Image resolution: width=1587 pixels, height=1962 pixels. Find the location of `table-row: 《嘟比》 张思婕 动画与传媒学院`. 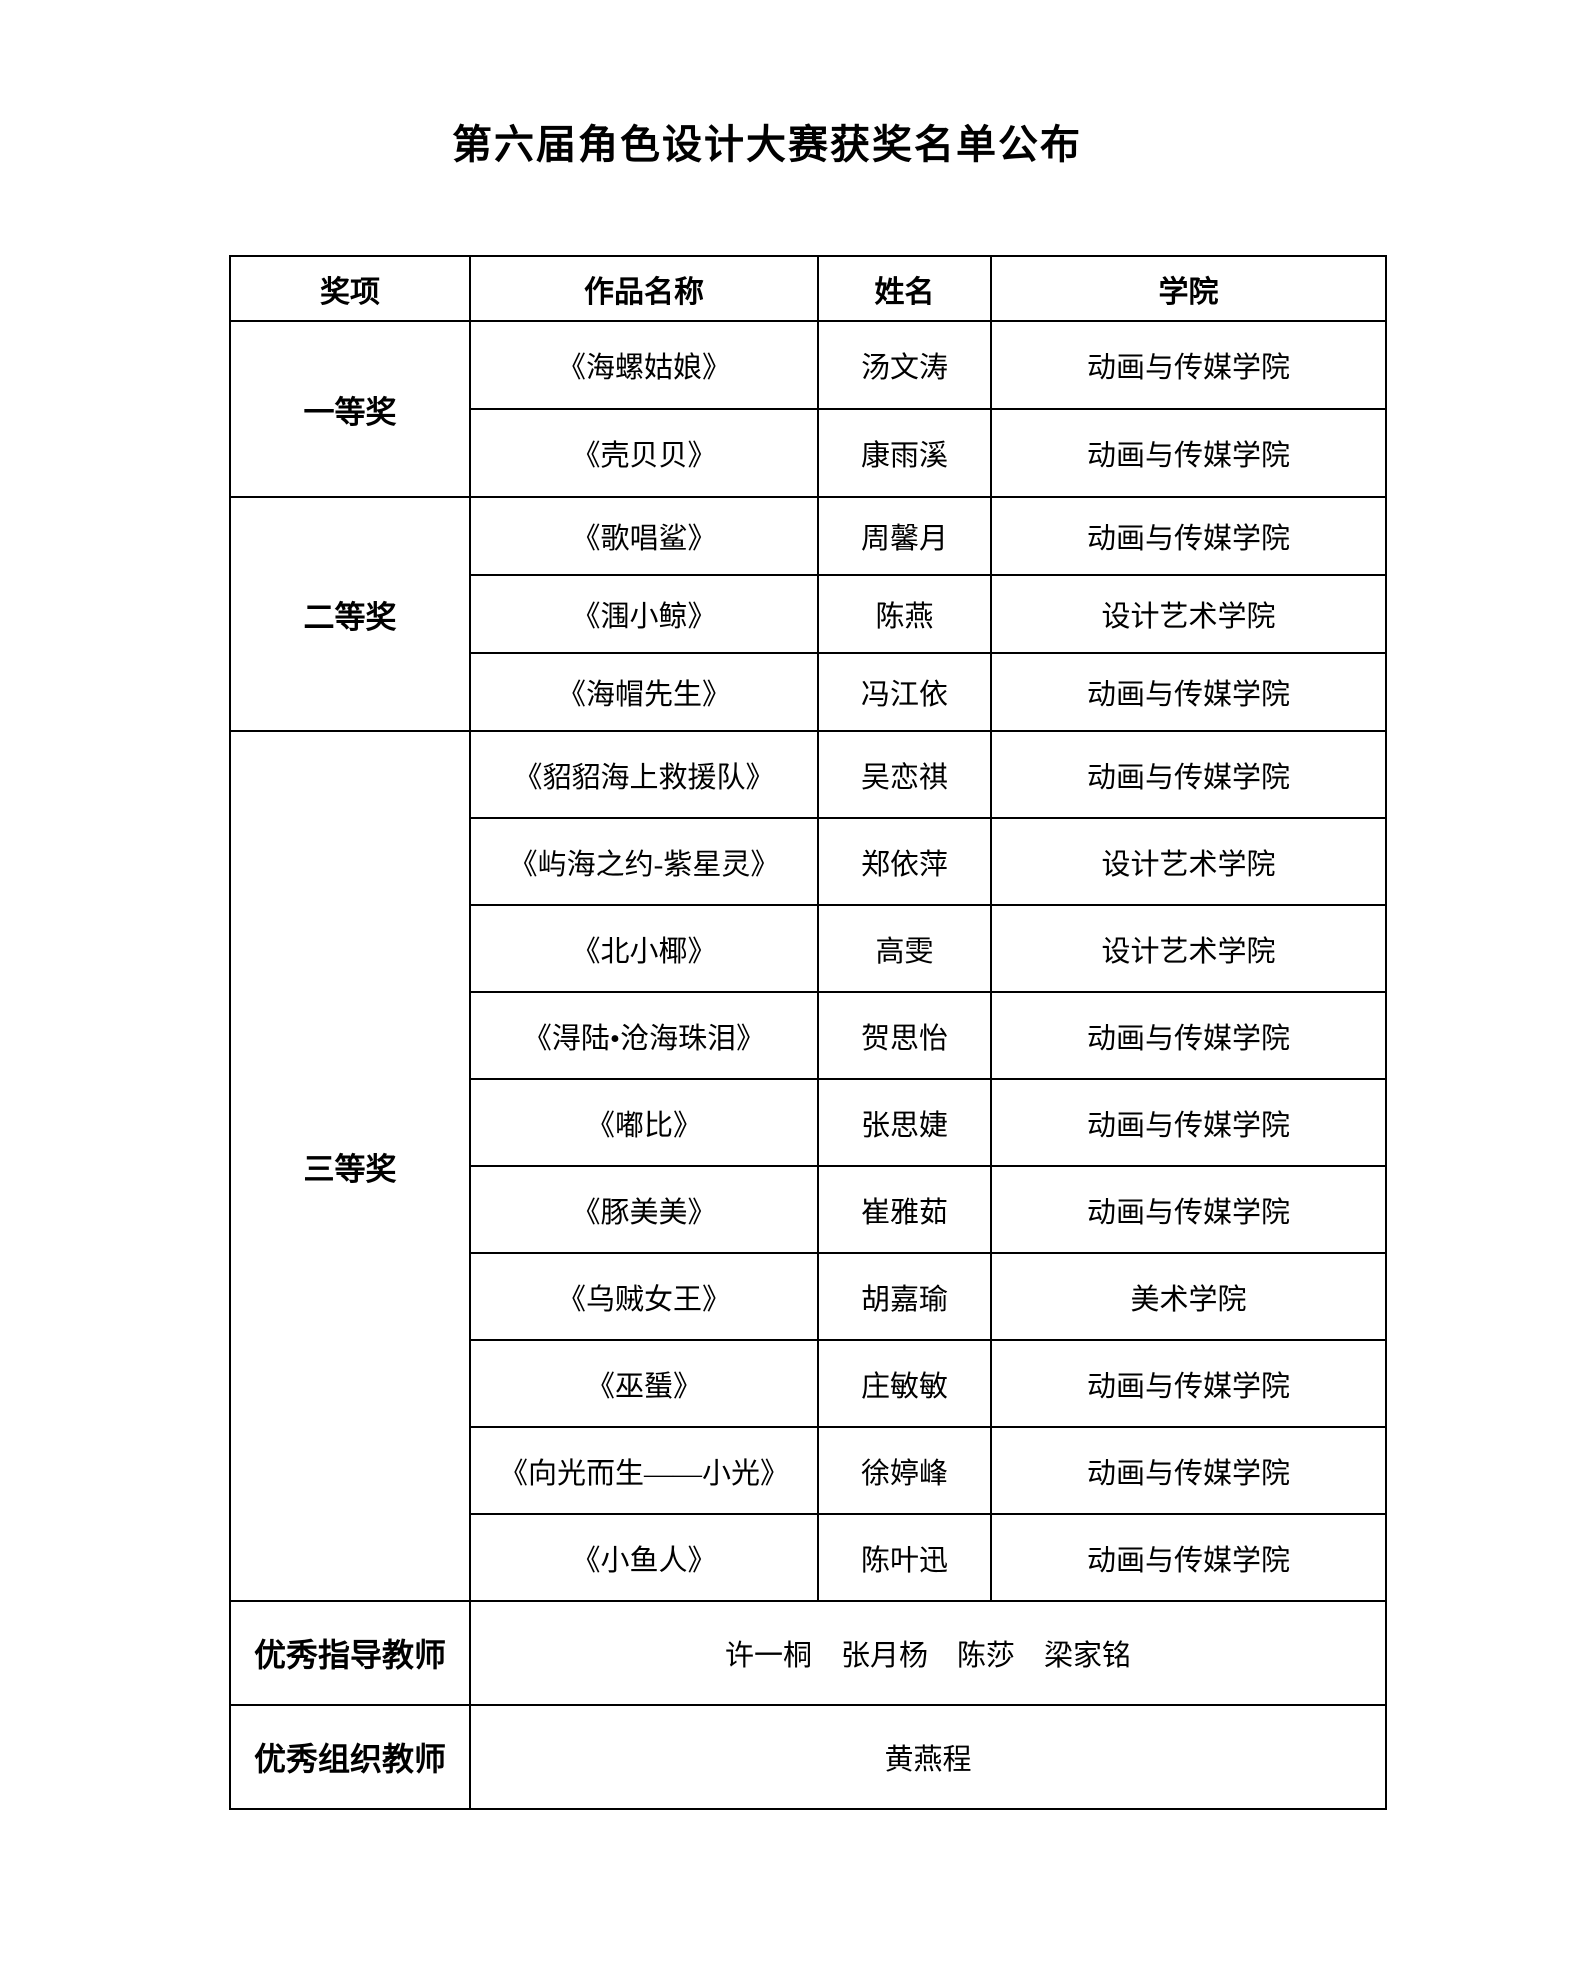

table-row: 《嘟比》 张思婕 动画与传媒学院 is located at coordinates (808, 1122).